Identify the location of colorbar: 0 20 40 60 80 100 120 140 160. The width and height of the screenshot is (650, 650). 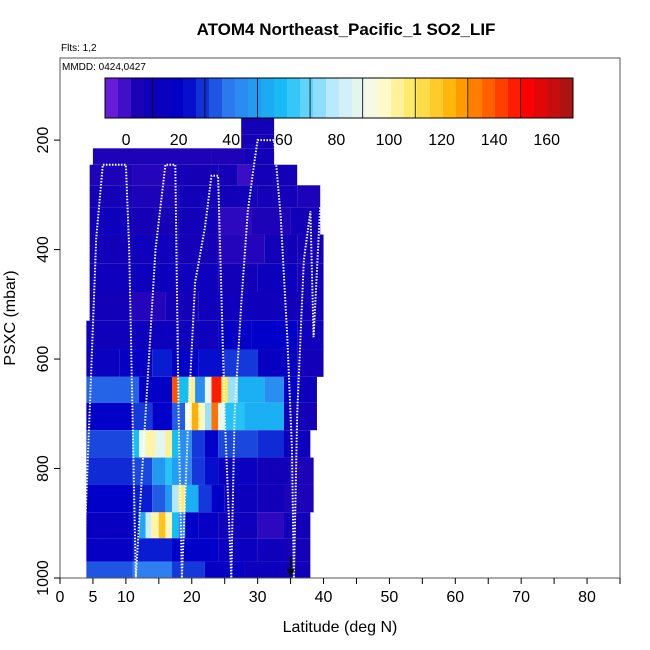
(339, 113).